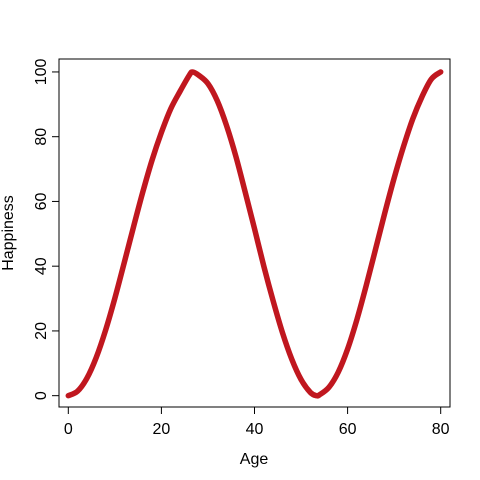 This screenshot has width=480, height=480. I want to click on x-tick-label: 20, so click(162, 429).